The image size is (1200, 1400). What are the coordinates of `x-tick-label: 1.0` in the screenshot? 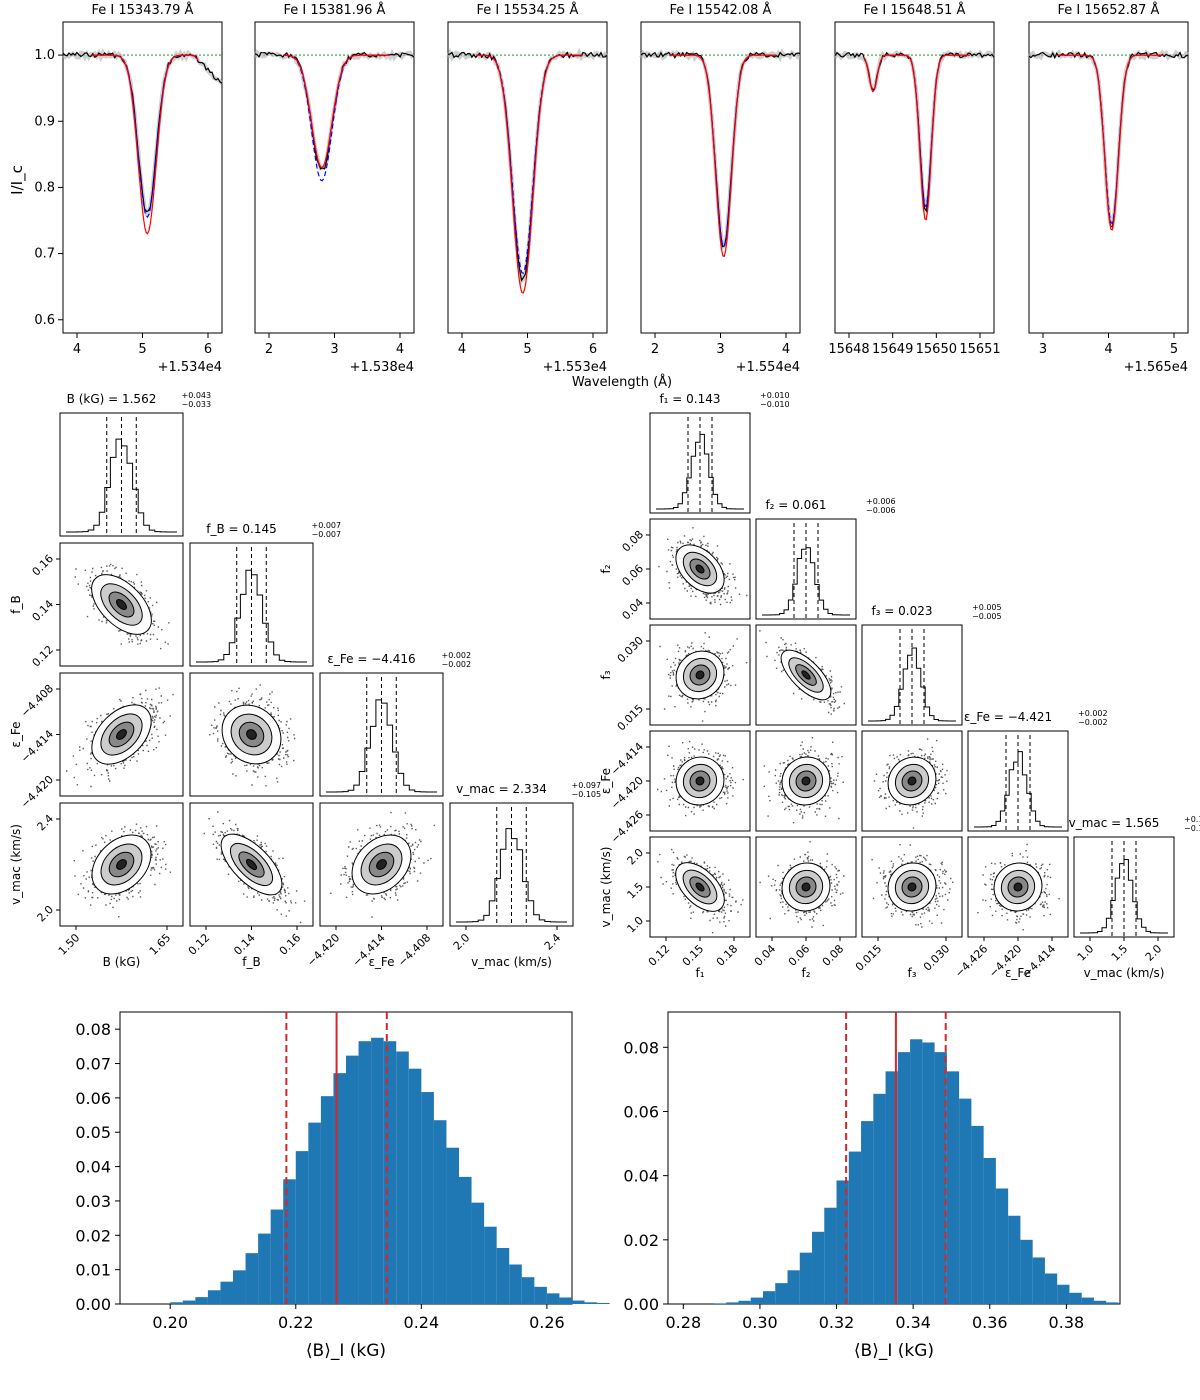 It's located at (1086, 953).